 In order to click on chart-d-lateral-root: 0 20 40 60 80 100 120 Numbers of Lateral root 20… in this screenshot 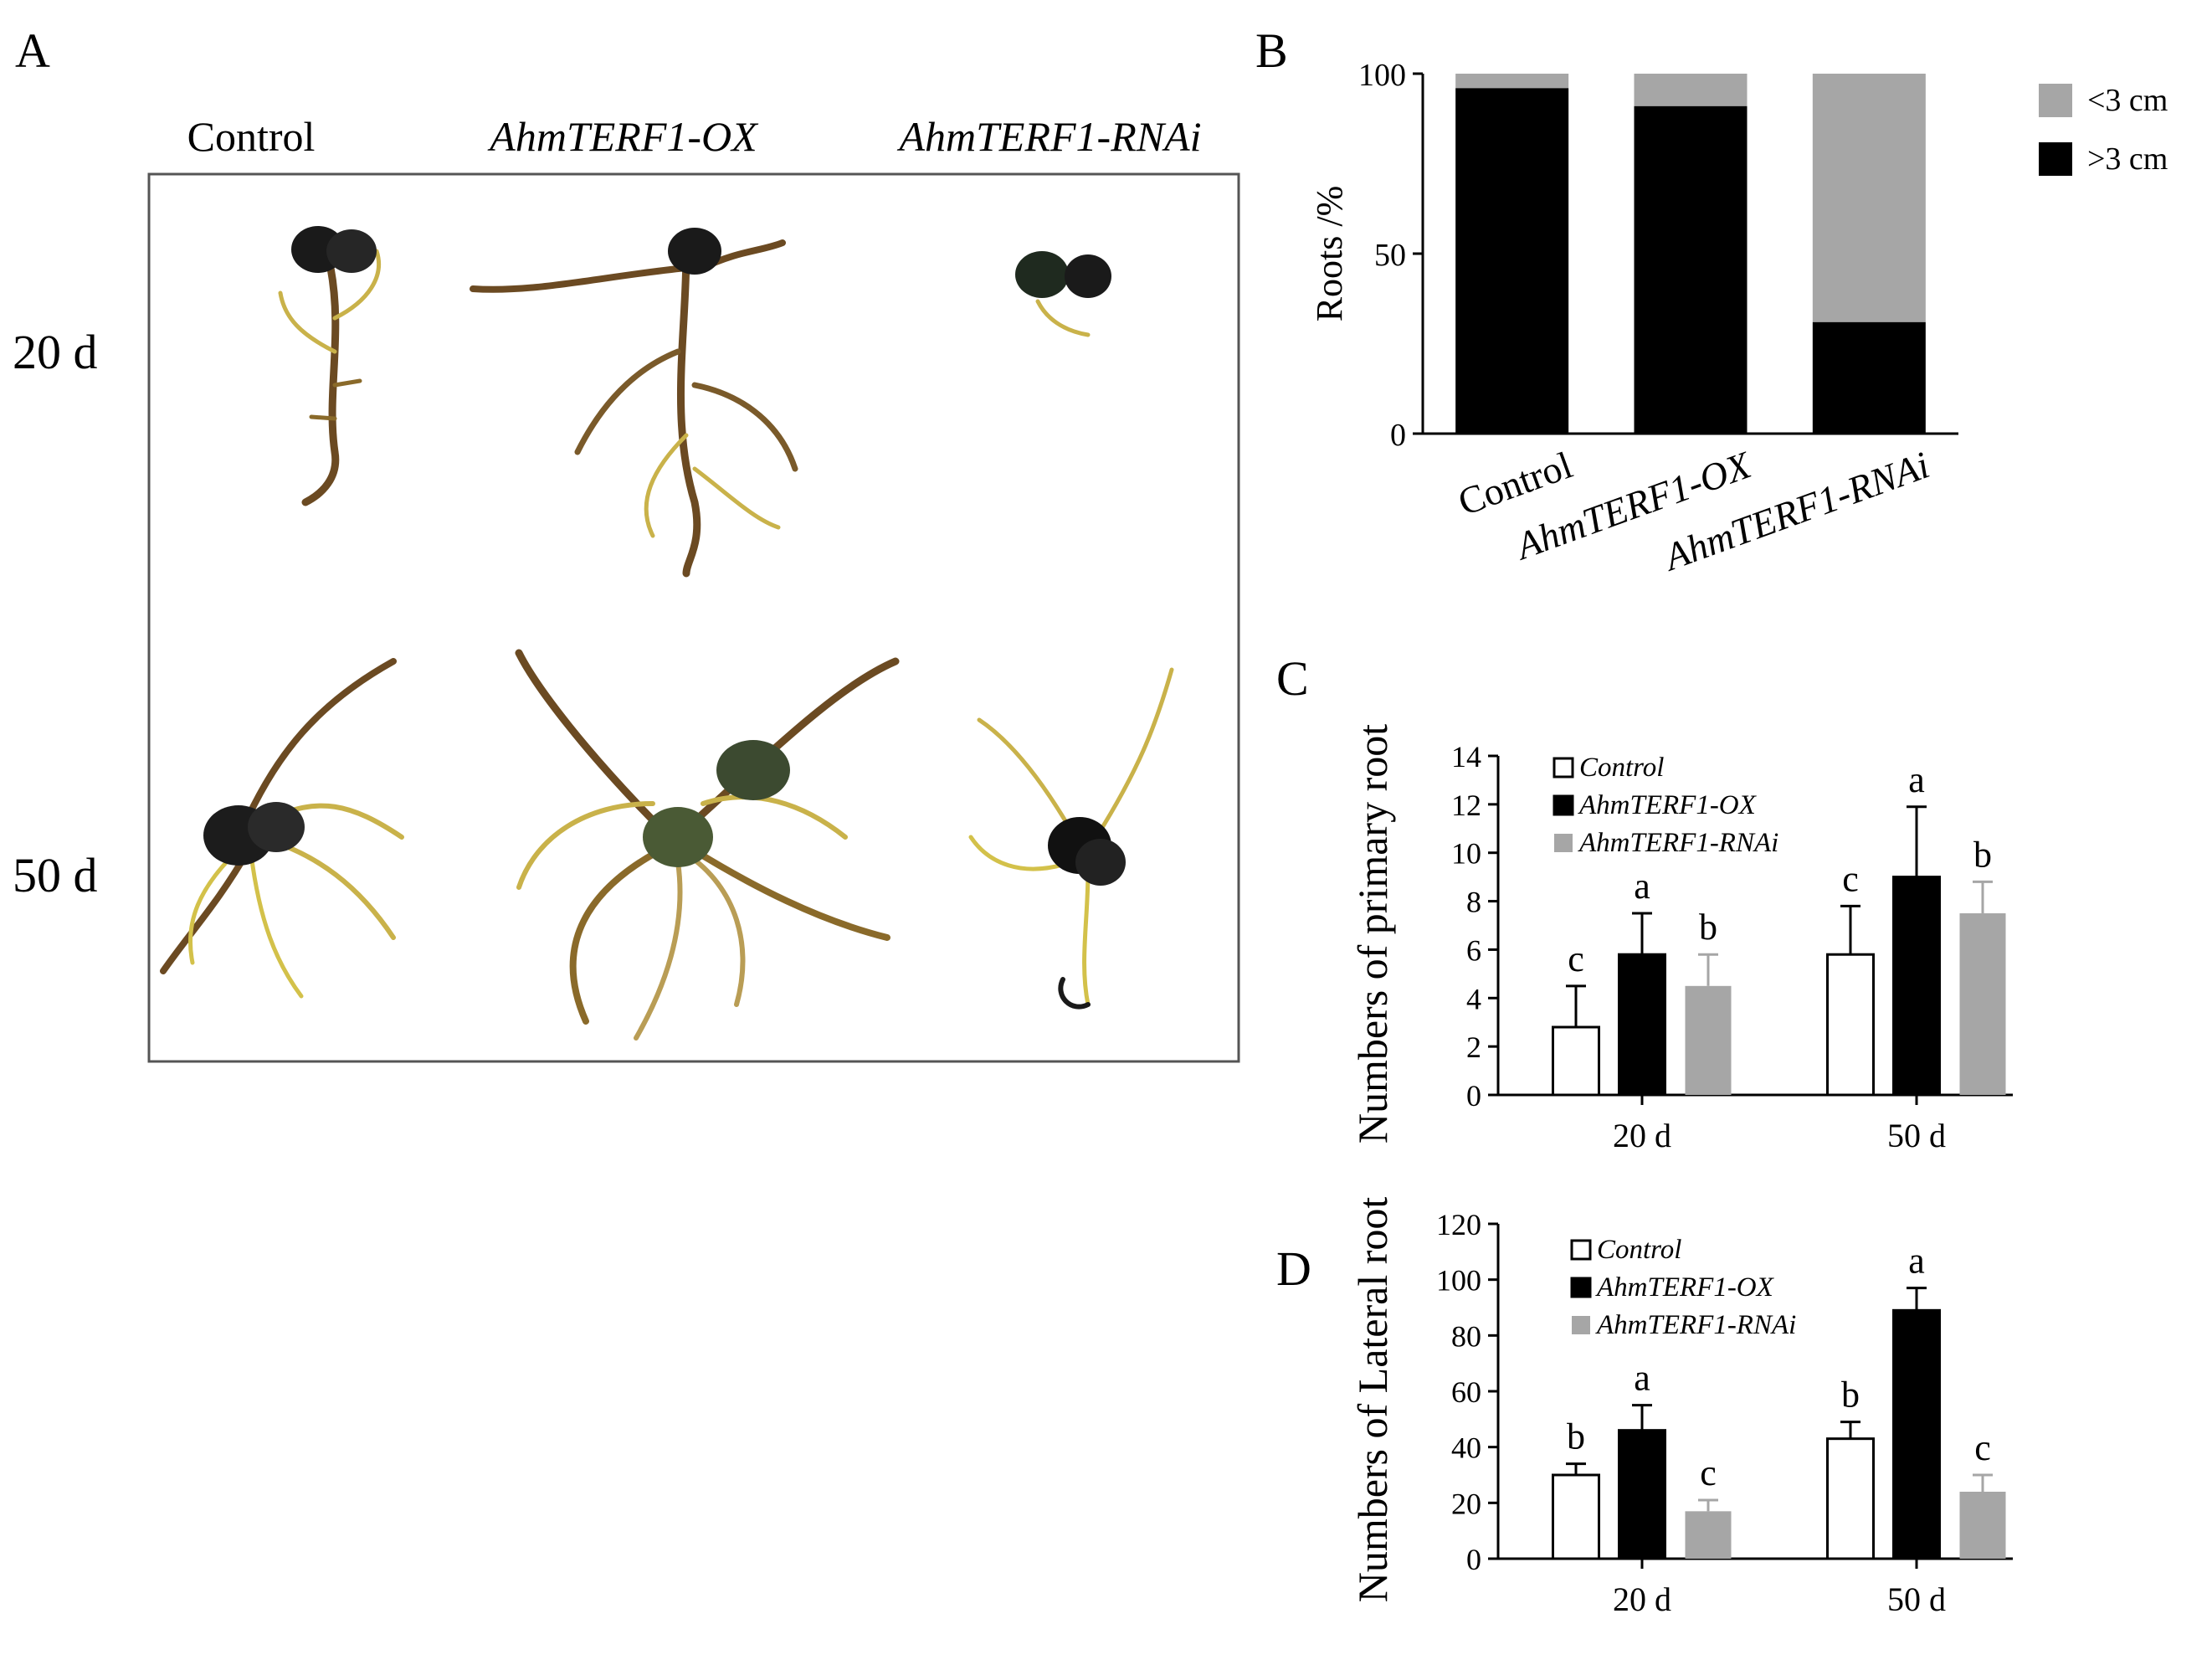, I will do `click(1681, 1407)`.